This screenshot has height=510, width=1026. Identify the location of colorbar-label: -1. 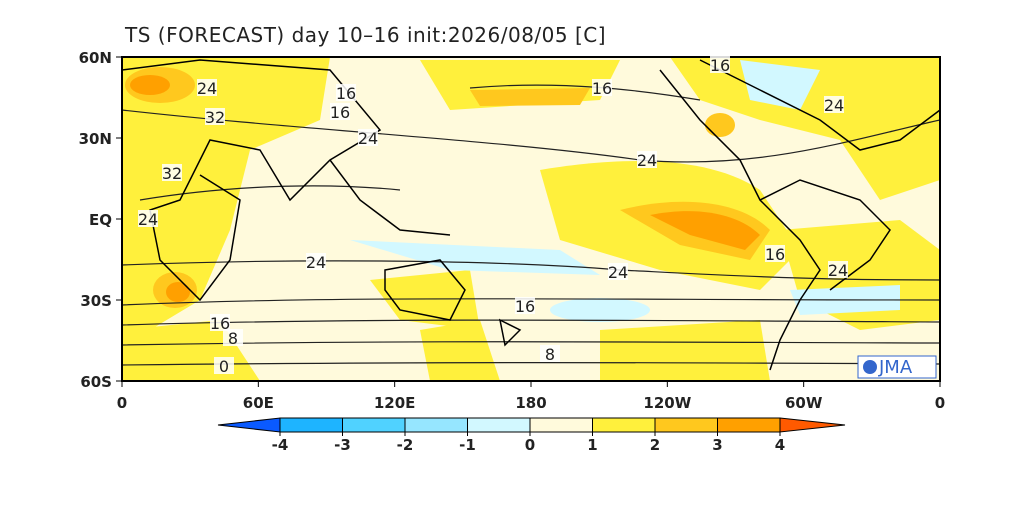
(467, 445).